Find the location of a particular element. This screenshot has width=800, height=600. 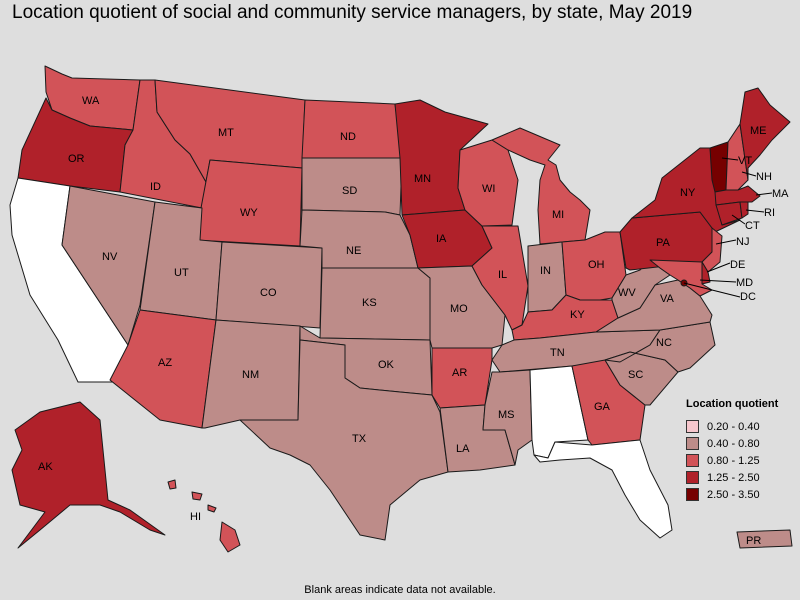

state-AK is located at coordinates (88, 475).